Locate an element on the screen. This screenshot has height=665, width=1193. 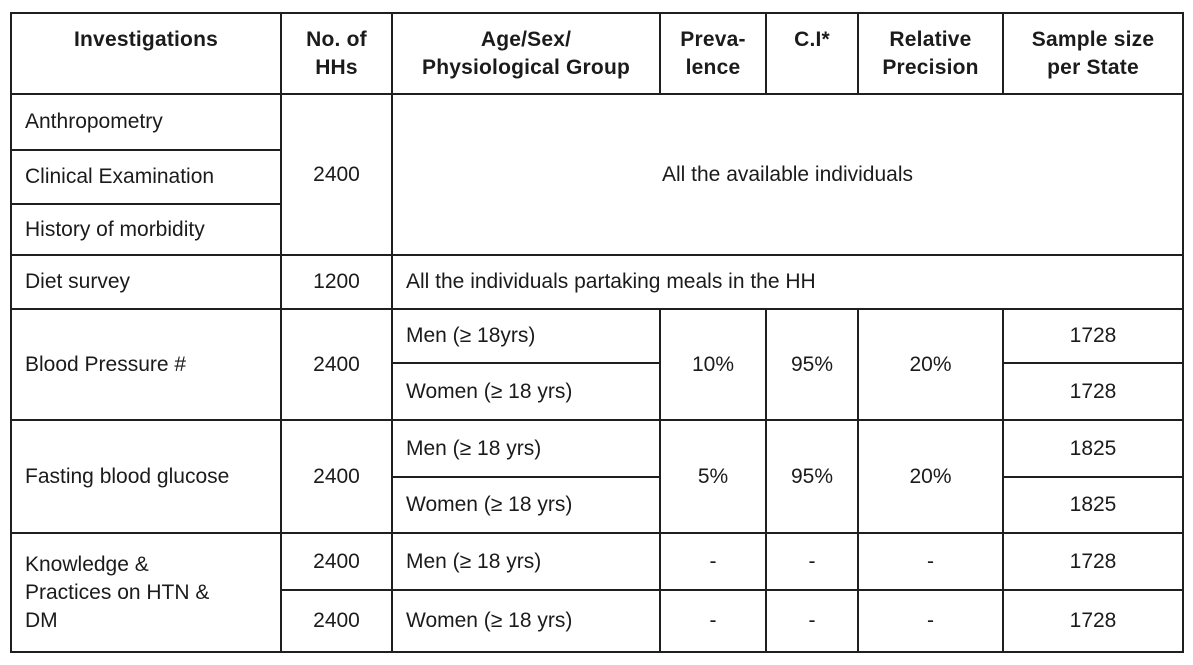
cell-group-bp-men: Men (≥ 18yrs) is located at coordinates (526, 336).